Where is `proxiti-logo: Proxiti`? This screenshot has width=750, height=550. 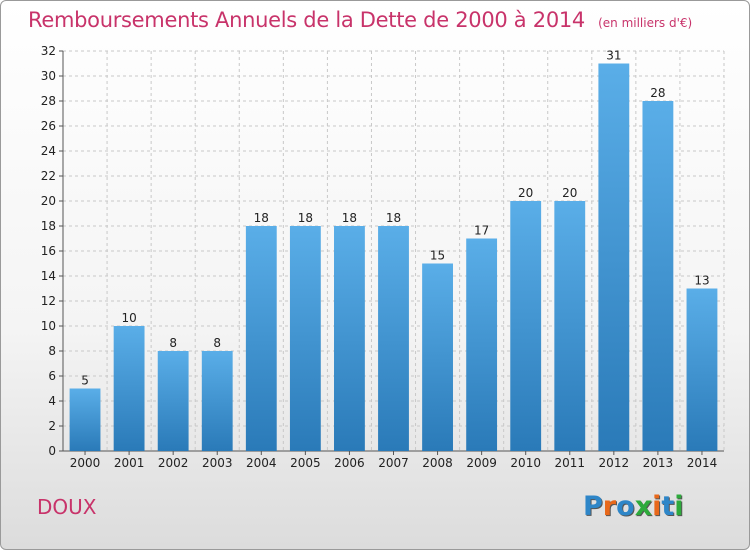
proxiti-logo: Proxiti is located at coordinates (633, 506).